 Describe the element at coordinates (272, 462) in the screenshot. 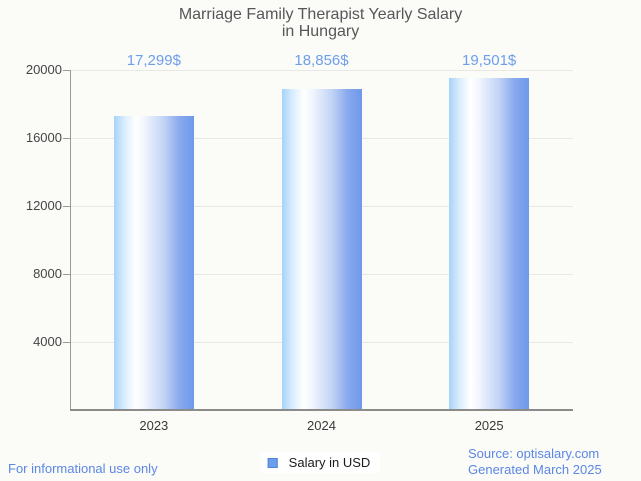

I see `legend-marker-icon` at that location.